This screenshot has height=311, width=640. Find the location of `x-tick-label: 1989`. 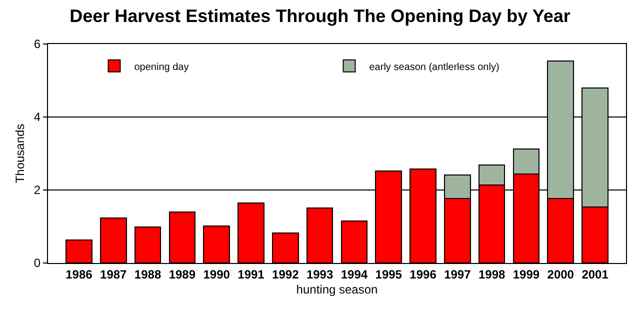

x-tick-label: 1989 is located at coordinates (182, 274).